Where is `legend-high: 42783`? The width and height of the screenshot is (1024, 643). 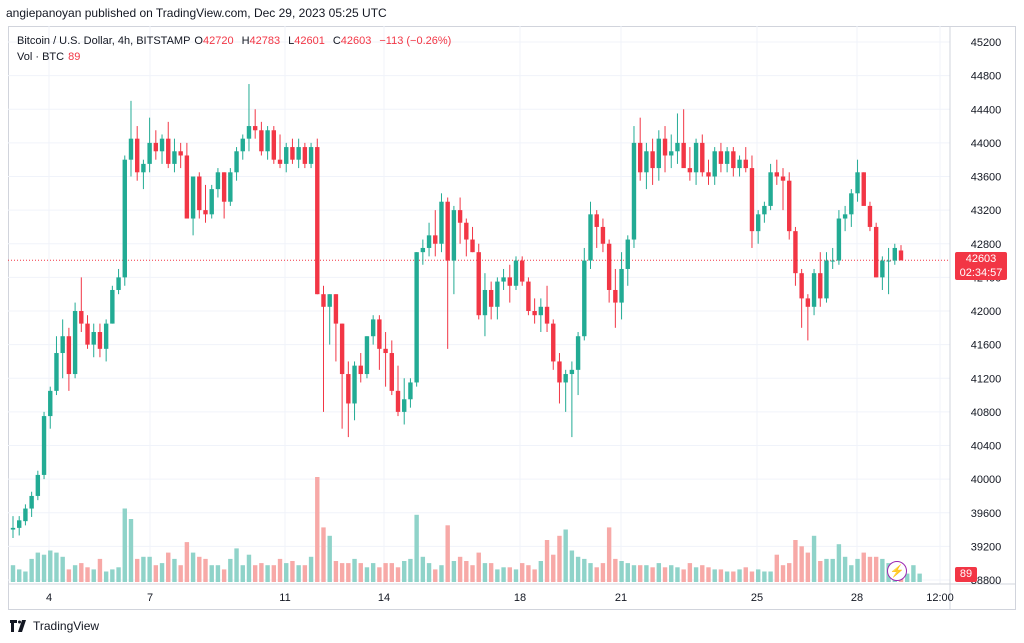 legend-high: 42783 is located at coordinates (265, 41).